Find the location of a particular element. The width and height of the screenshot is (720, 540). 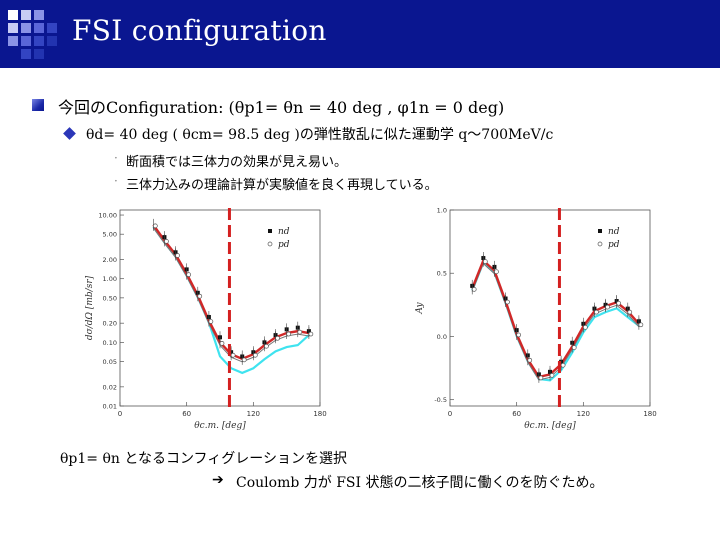

y-tick-label: 0.01 is located at coordinates (110, 407).